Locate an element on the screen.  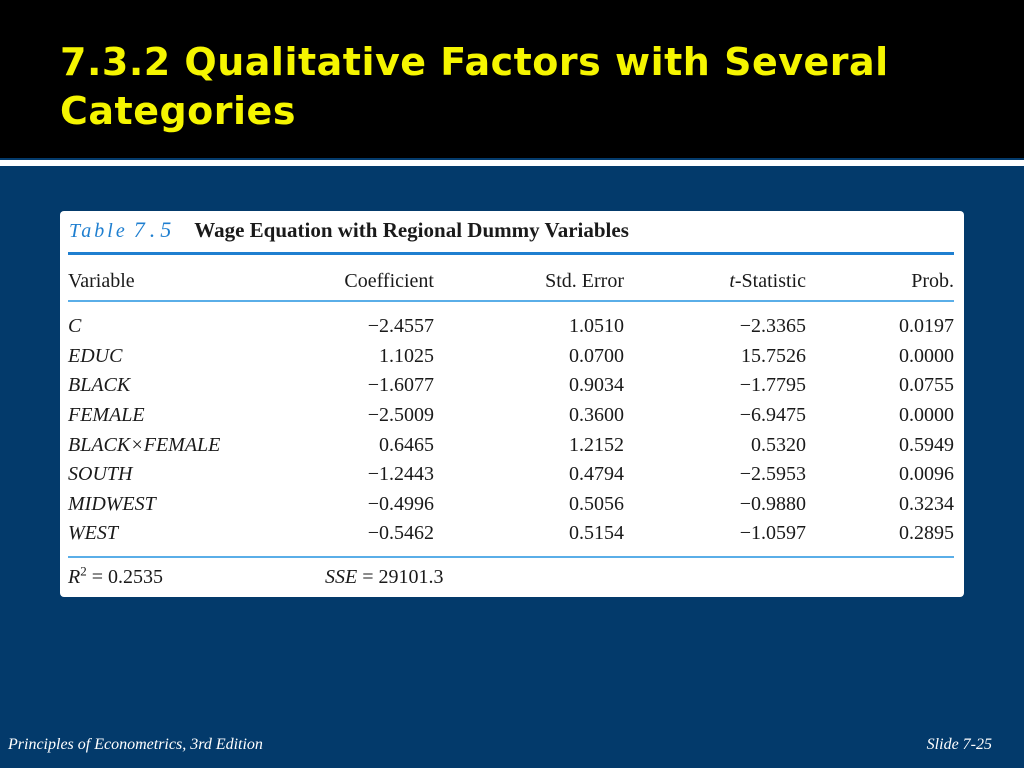
cell-coefficient: −0.4996 is located at coordinates (400, 503).